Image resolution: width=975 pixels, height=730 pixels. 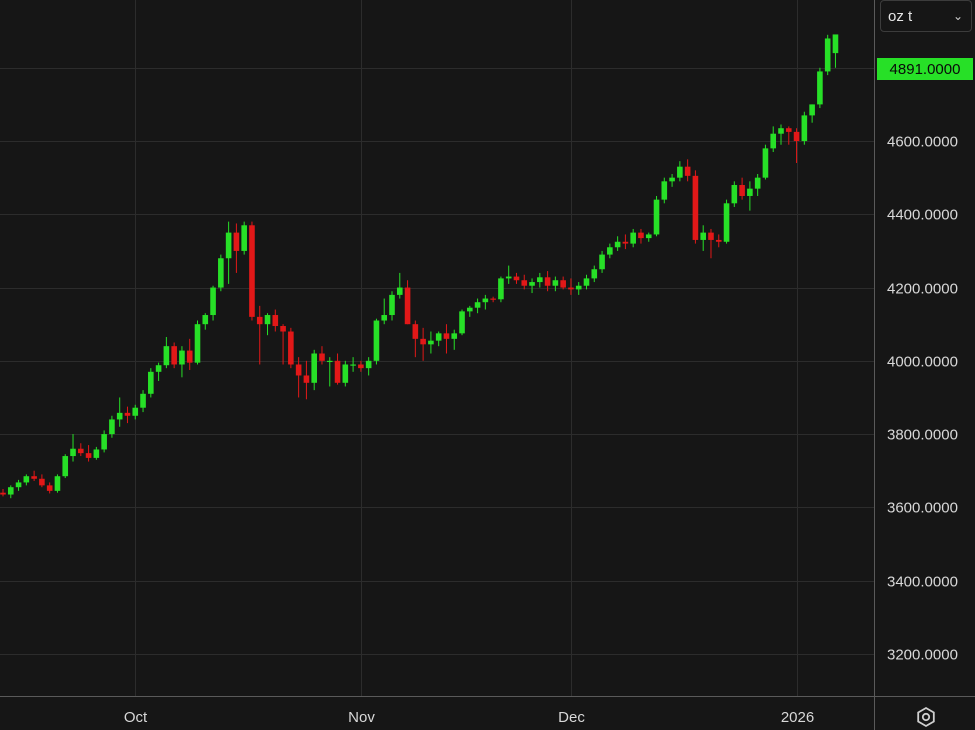 I want to click on time-axis: Oct Nov Dec 2026, so click(x=469, y=717).